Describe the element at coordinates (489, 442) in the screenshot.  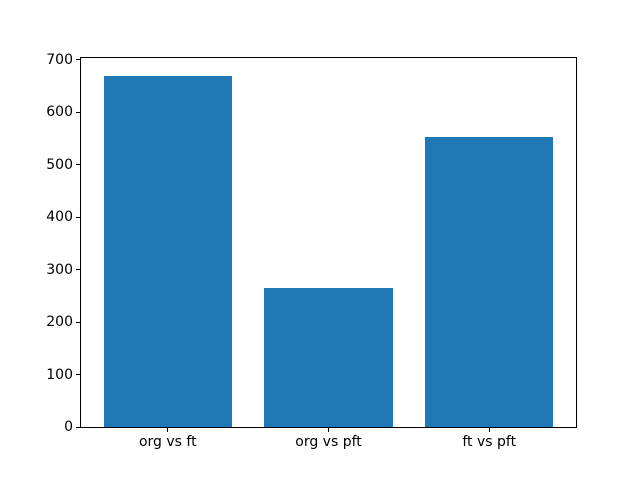
I see `x-tick-label-2: ft vs pft` at that location.